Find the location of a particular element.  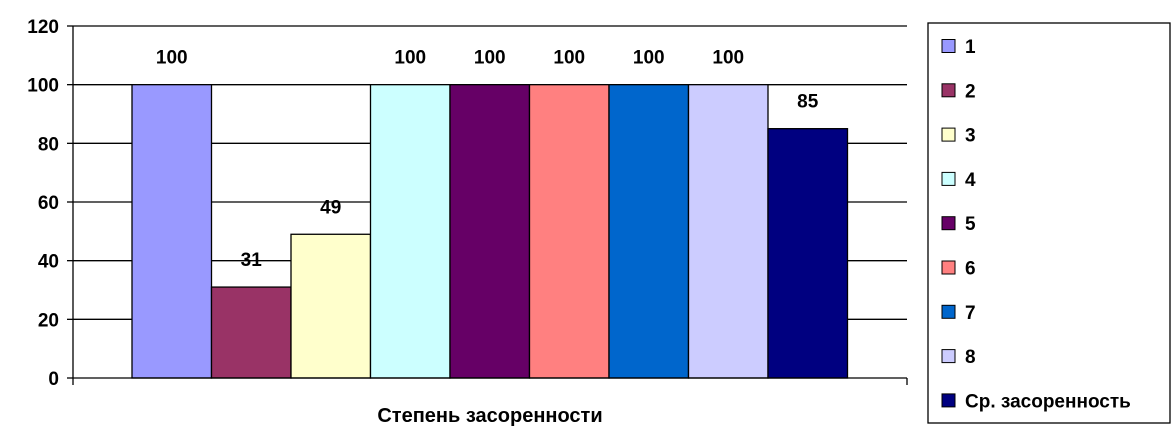

legend-label: 5 is located at coordinates (970, 224).